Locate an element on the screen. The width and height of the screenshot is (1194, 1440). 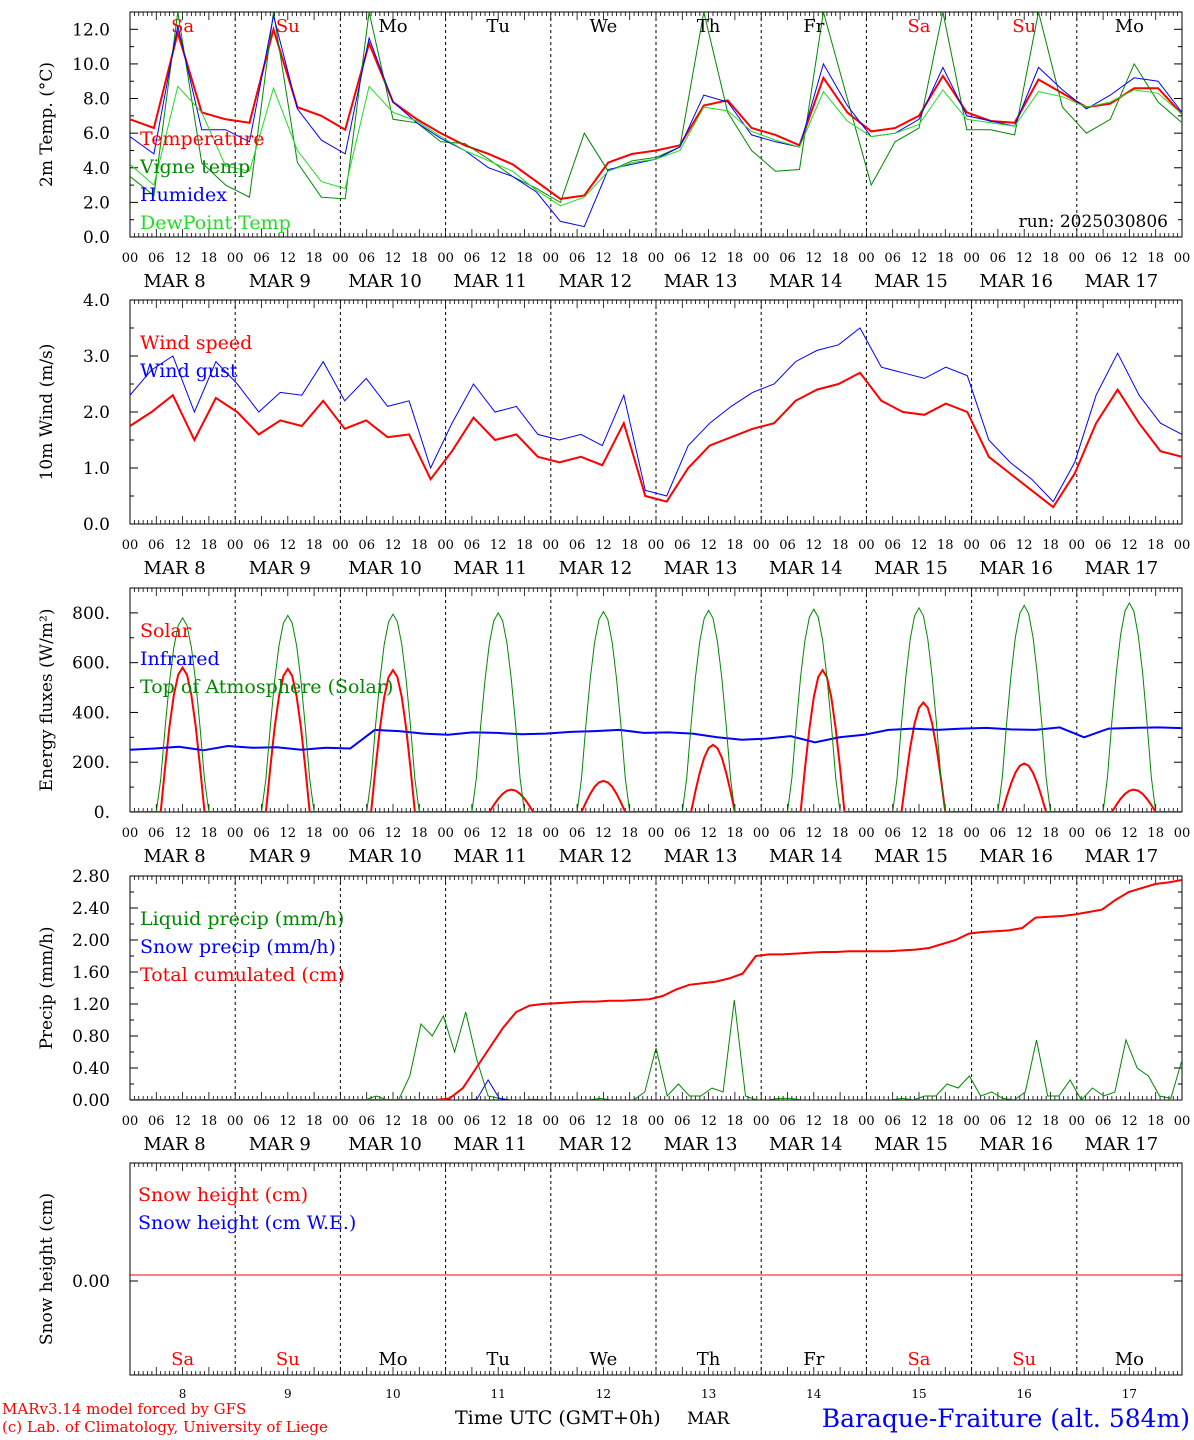
day-name: Fr is located at coordinates (813, 26).